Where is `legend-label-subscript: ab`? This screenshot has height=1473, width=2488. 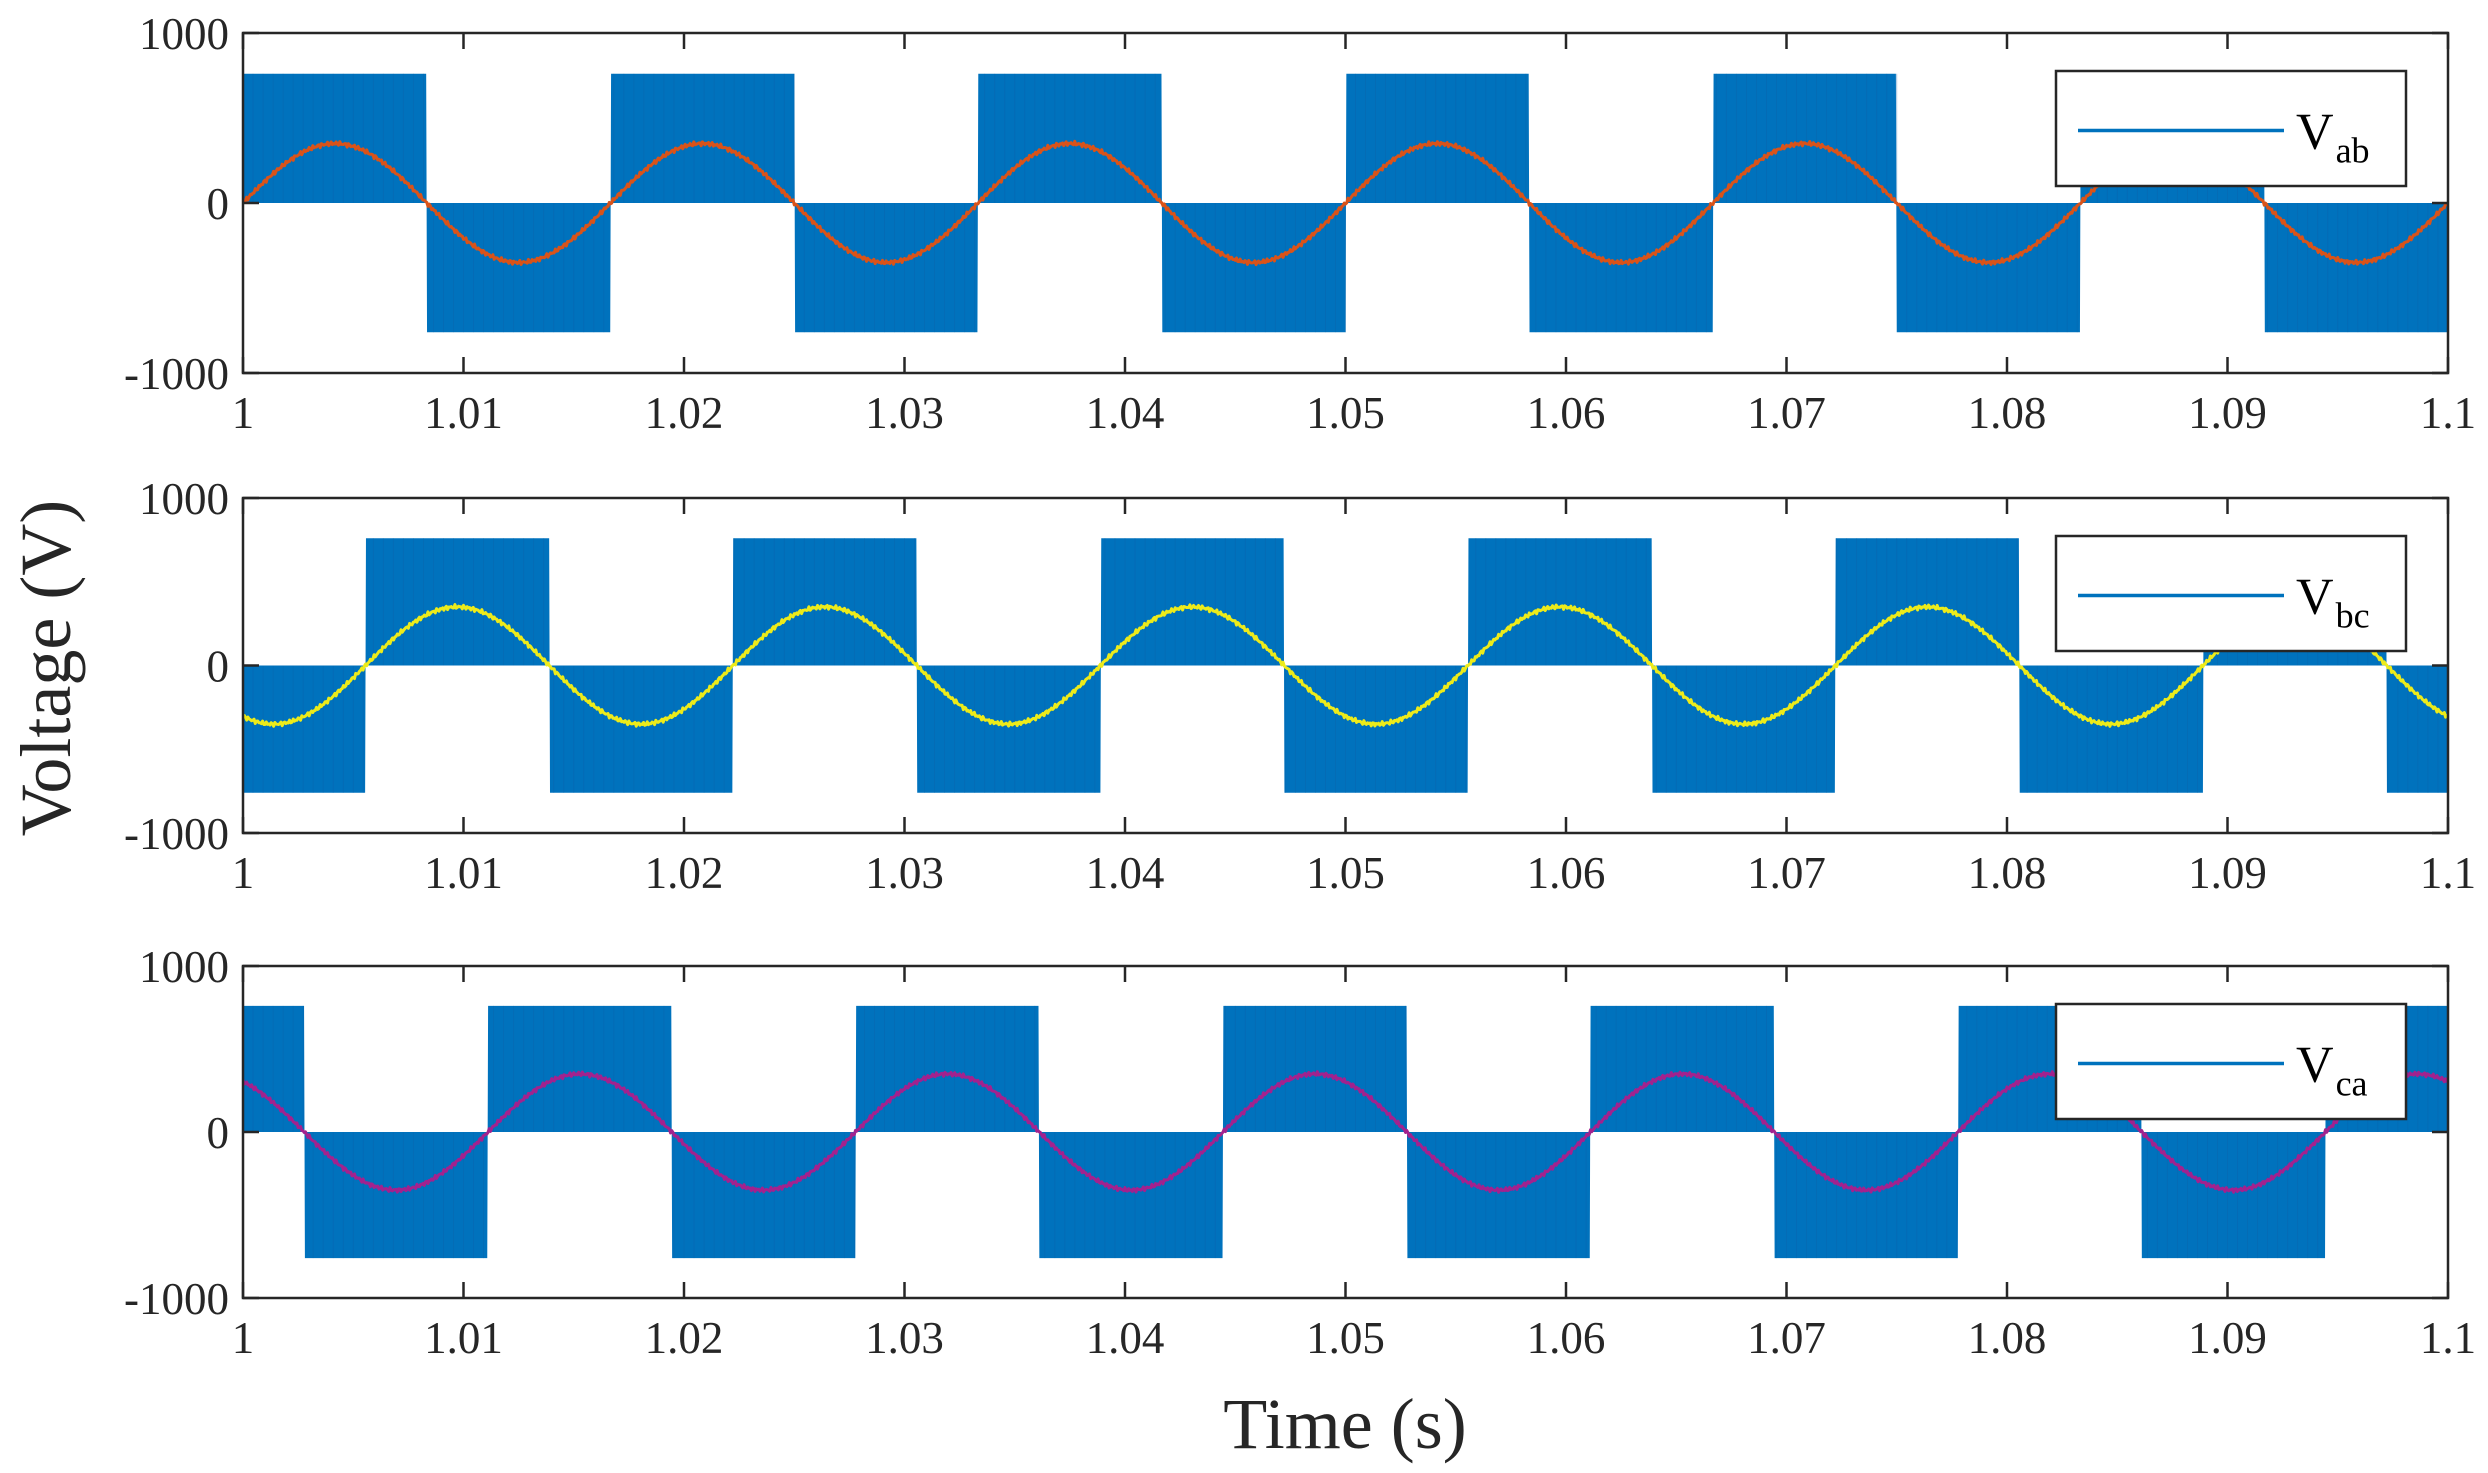
legend-label-subscript: ab is located at coordinates (2353, 151).